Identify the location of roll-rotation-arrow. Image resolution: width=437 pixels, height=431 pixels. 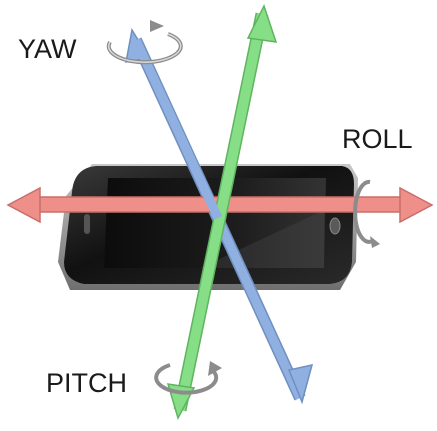
(366, 213).